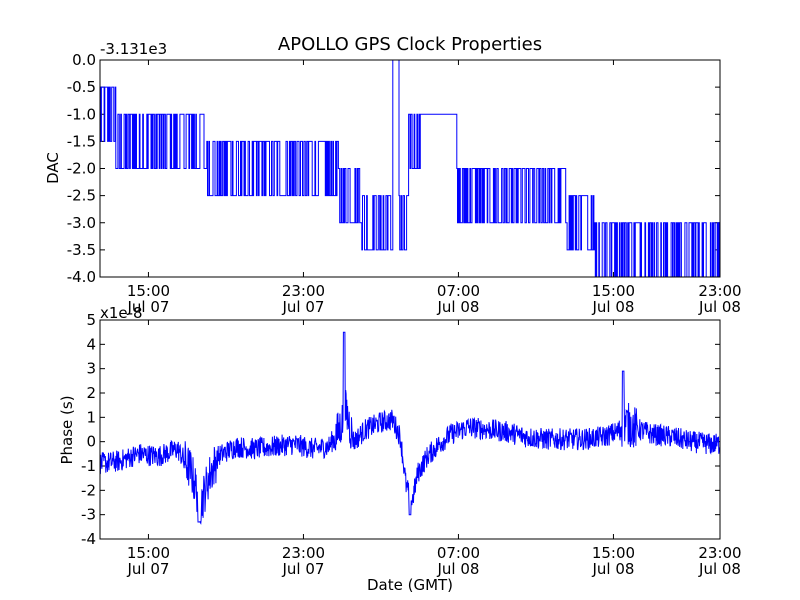 This screenshot has width=800, height=600. What do you see at coordinates (410, 44) in the screenshot?
I see `chart-title: APOLLO GPS Clock Properties` at bounding box center [410, 44].